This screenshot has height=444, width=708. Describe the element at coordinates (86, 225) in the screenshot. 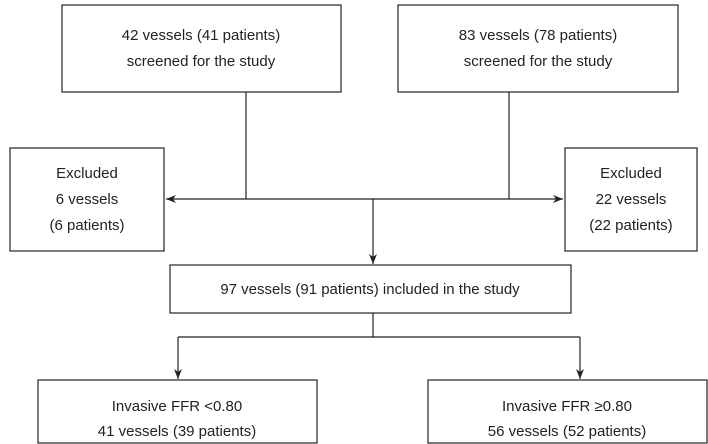

I see `box-text: (6 patients)` at that location.